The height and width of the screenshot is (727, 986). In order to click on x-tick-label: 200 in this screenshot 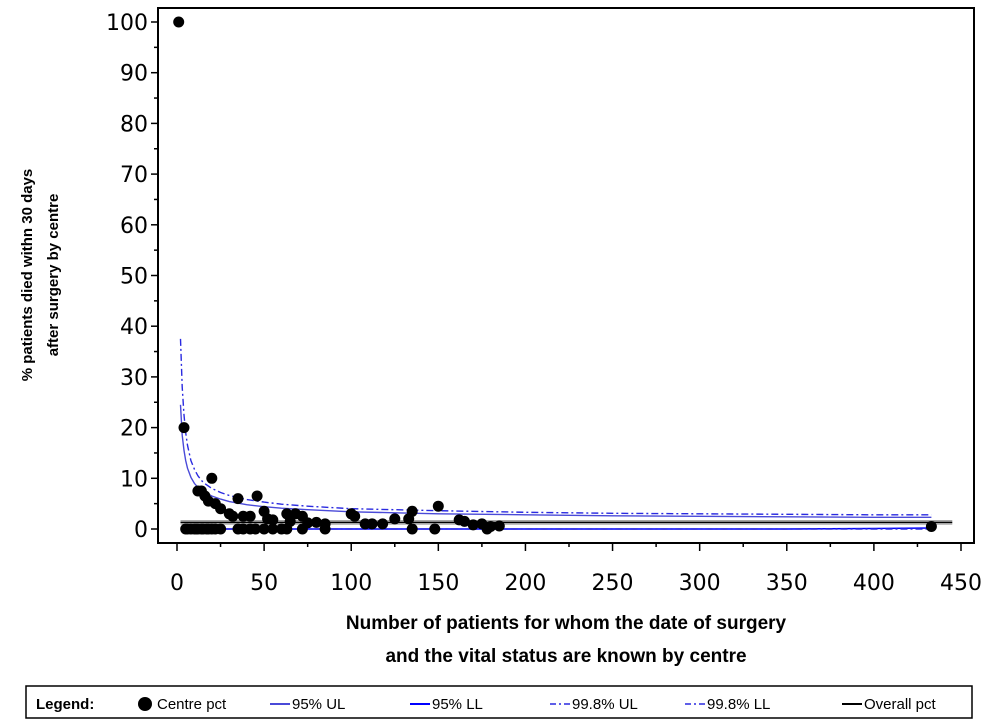, I will do `click(525, 583)`.